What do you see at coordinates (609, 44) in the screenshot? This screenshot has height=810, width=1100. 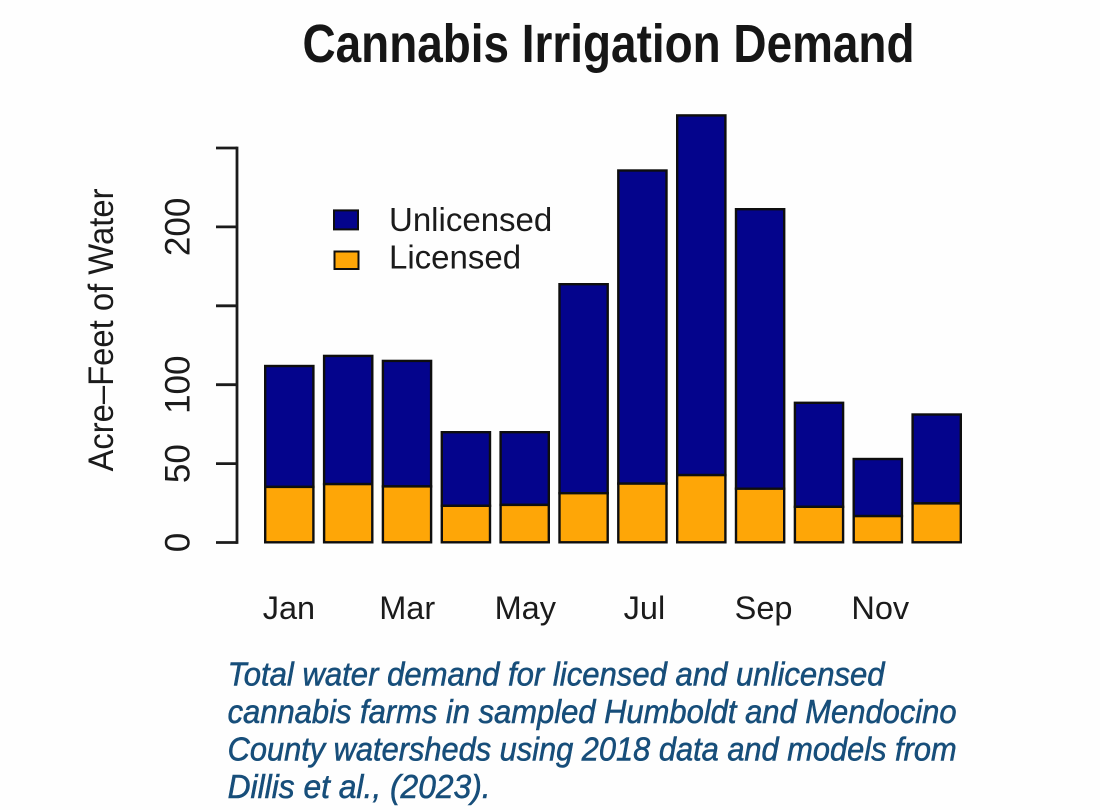 I see `svg-text: Cannabis Irrigation Demand` at bounding box center [609, 44].